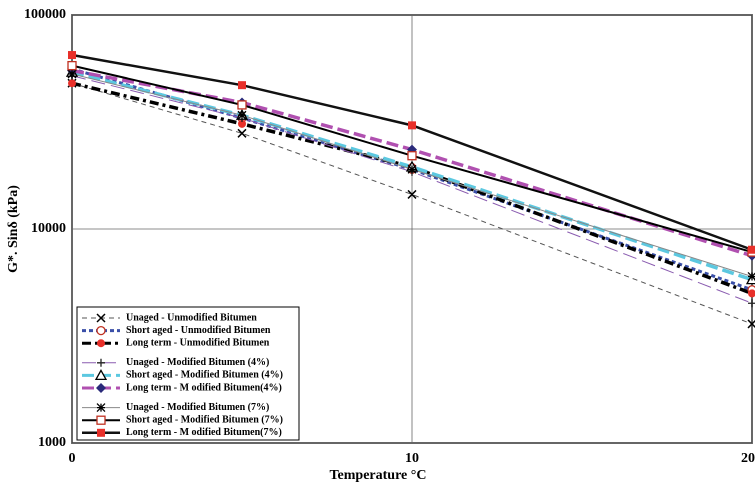 This screenshot has width=755, height=486. What do you see at coordinates (198, 330) in the screenshot?
I see `legend-label: Short aged - Unmodified Bitumen` at bounding box center [198, 330].